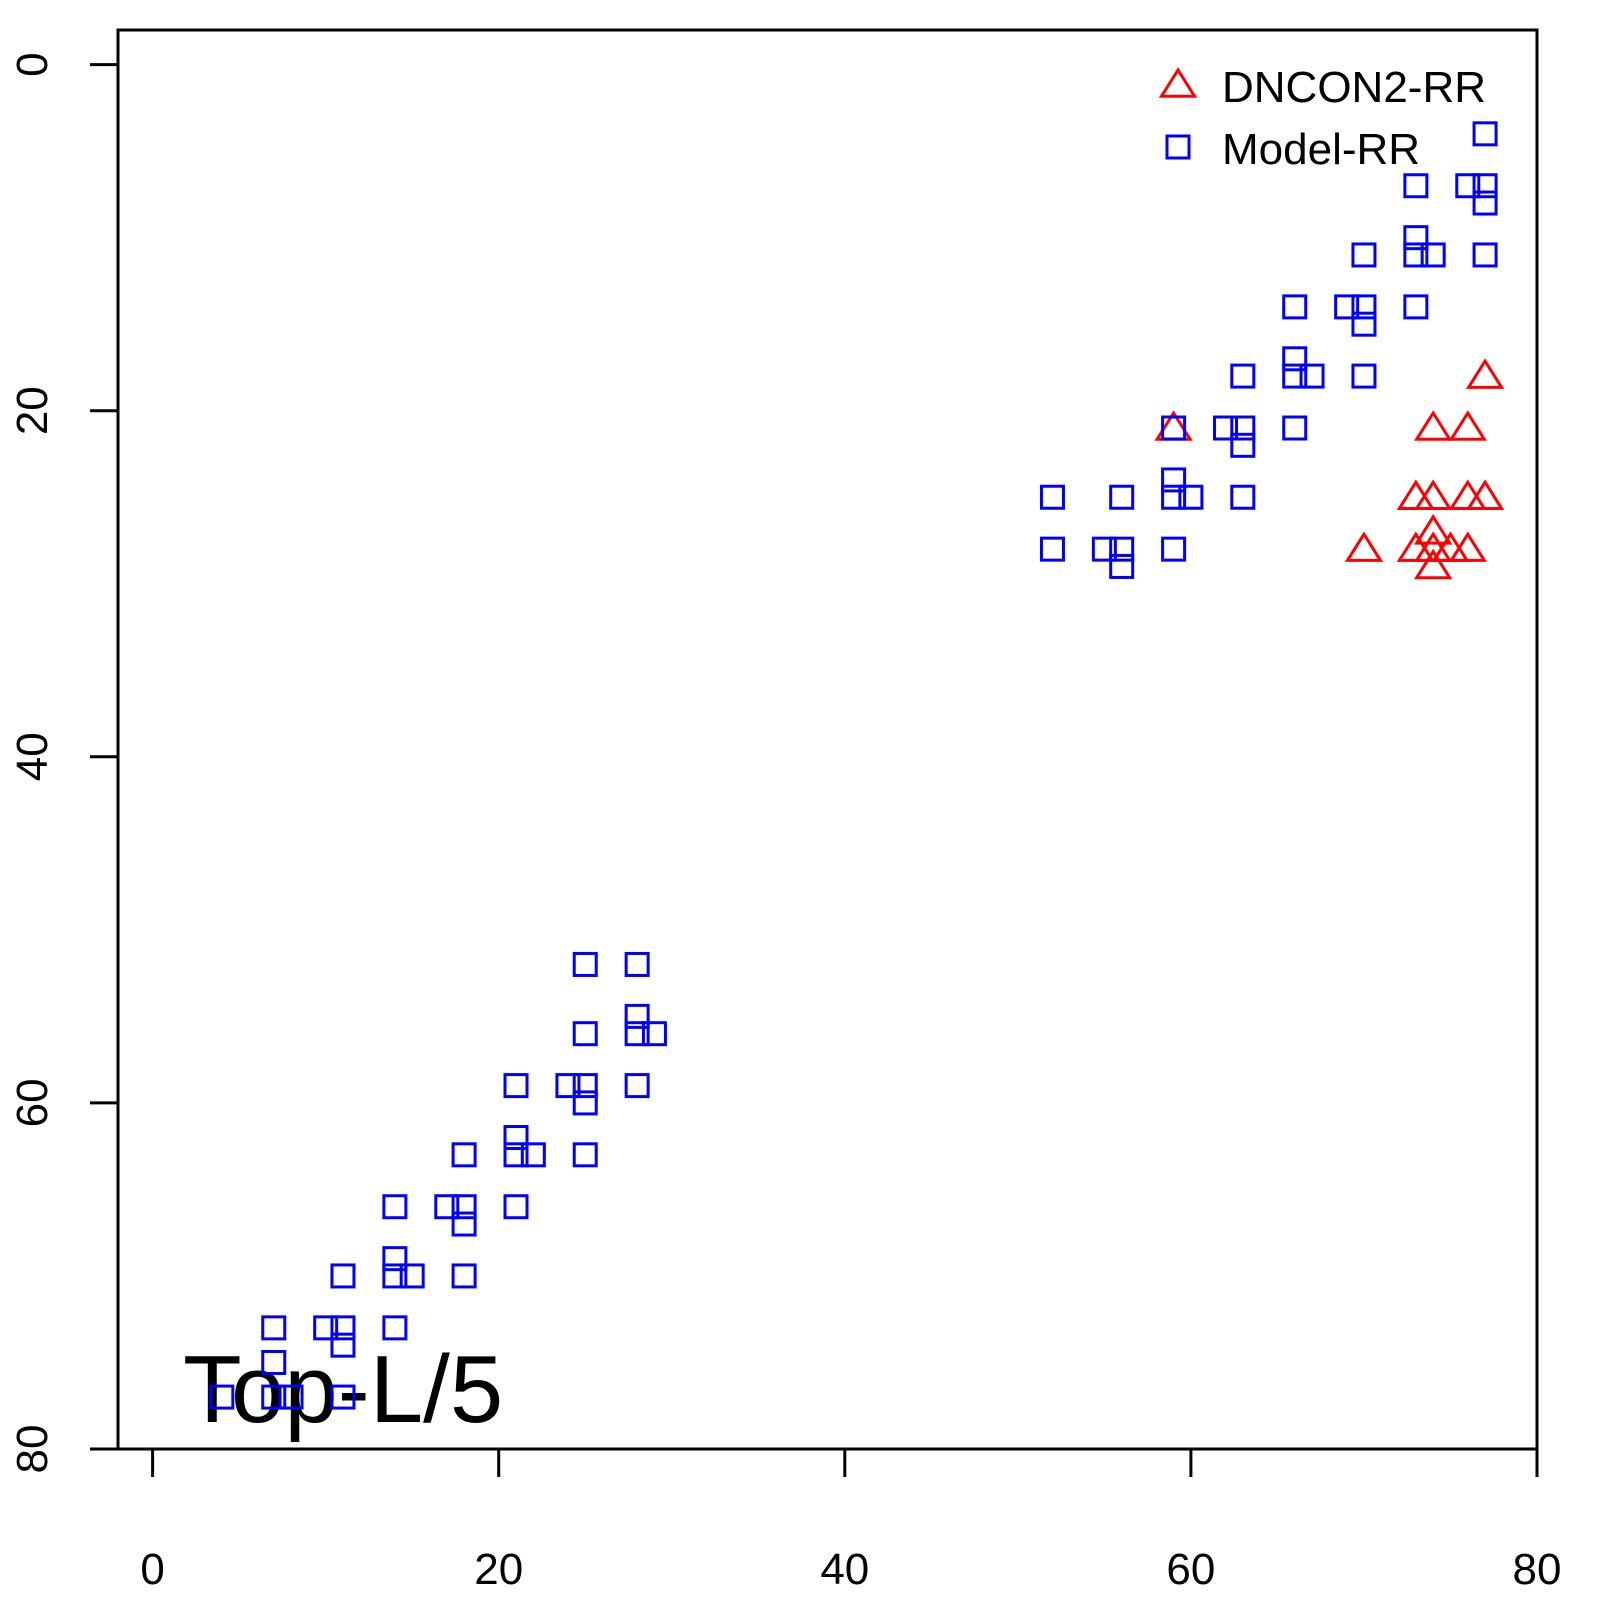  Describe the element at coordinates (152, 1569) in the screenshot. I see `x-tick-label: 0` at that location.